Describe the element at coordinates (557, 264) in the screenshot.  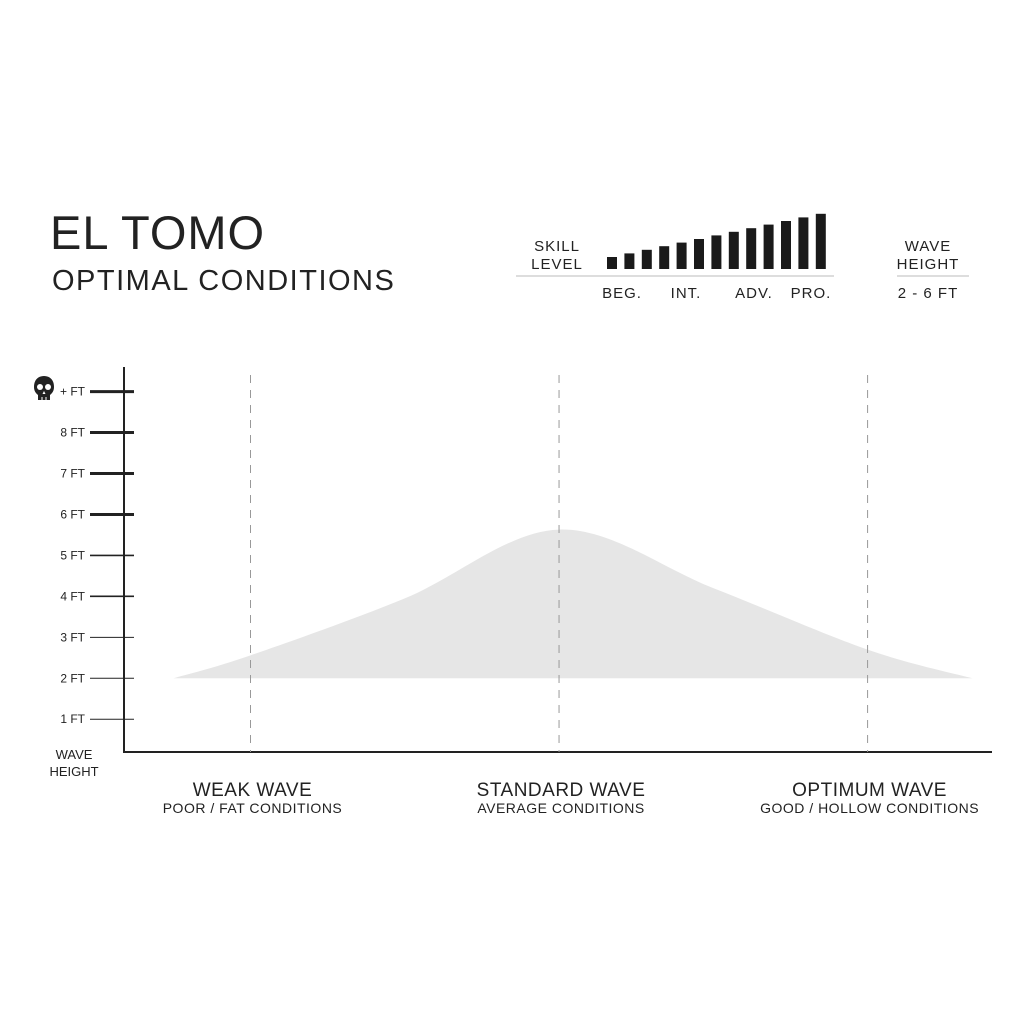
I see `skill-label: LEVEL` at that location.